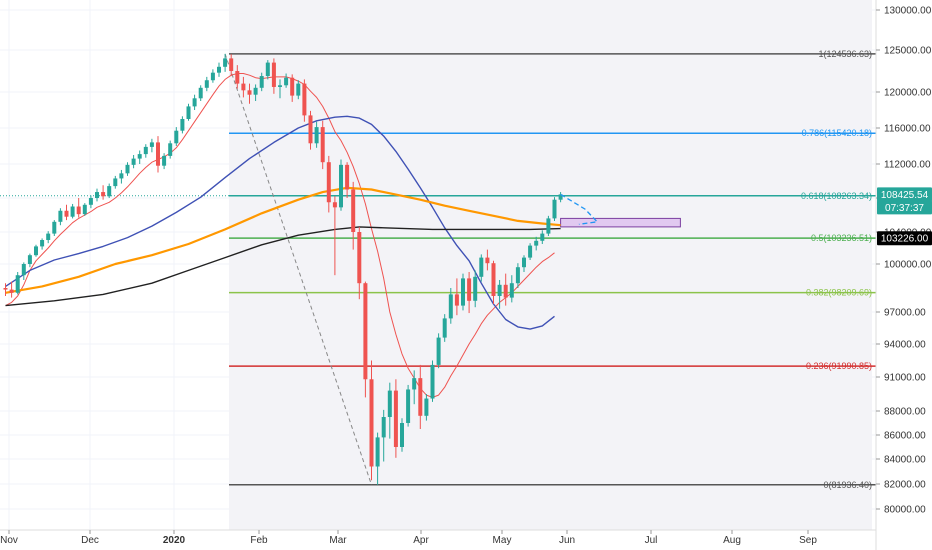 The width and height of the screenshot is (932, 550). What do you see at coordinates (905, 460) in the screenshot?
I see `y-tick-label: 84000.00` at bounding box center [905, 460].